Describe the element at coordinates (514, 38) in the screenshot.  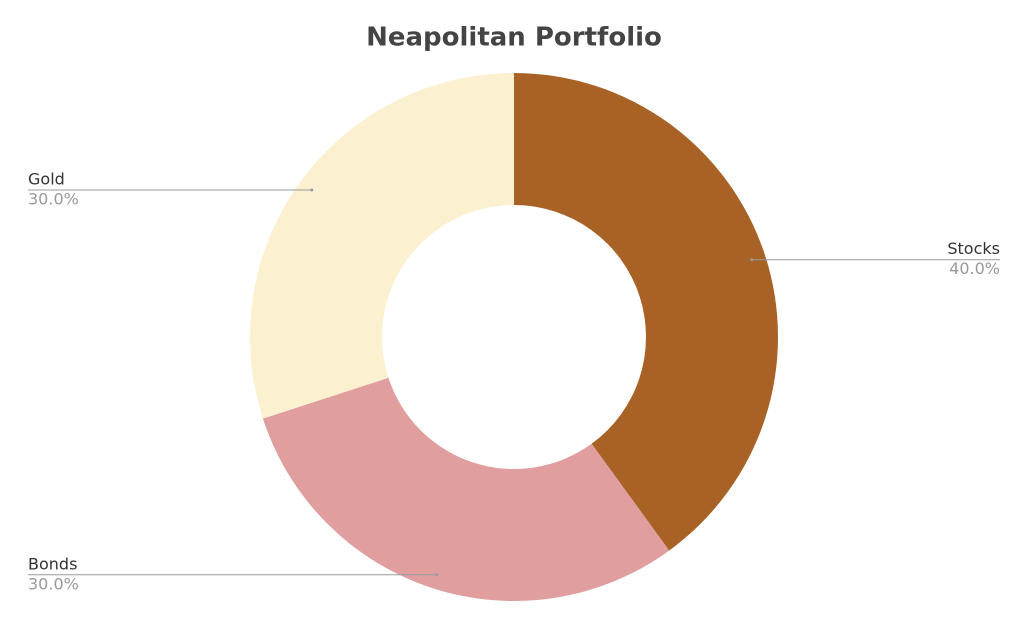
I see `chart-title: Neapolitan Portfolio` at that location.